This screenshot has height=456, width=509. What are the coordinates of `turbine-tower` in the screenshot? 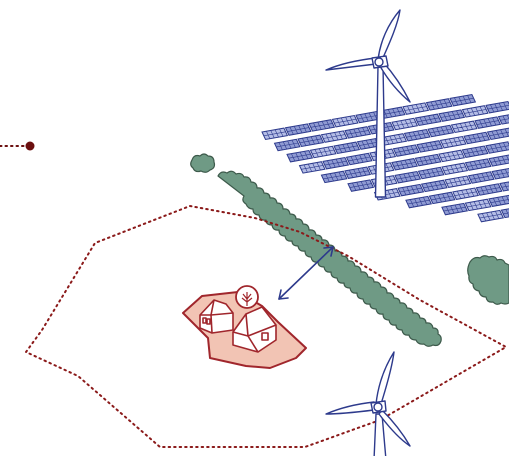 It's located at (380, 131).